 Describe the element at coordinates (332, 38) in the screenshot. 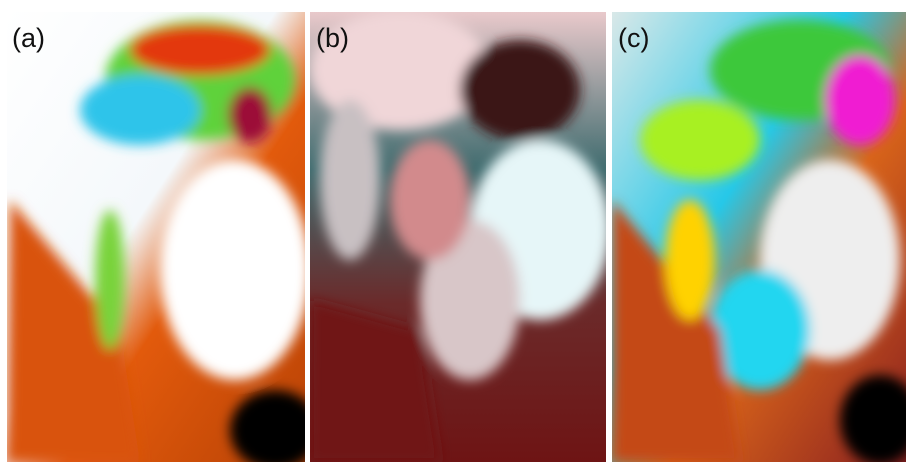

I see `panel-label: (b)` at that location.